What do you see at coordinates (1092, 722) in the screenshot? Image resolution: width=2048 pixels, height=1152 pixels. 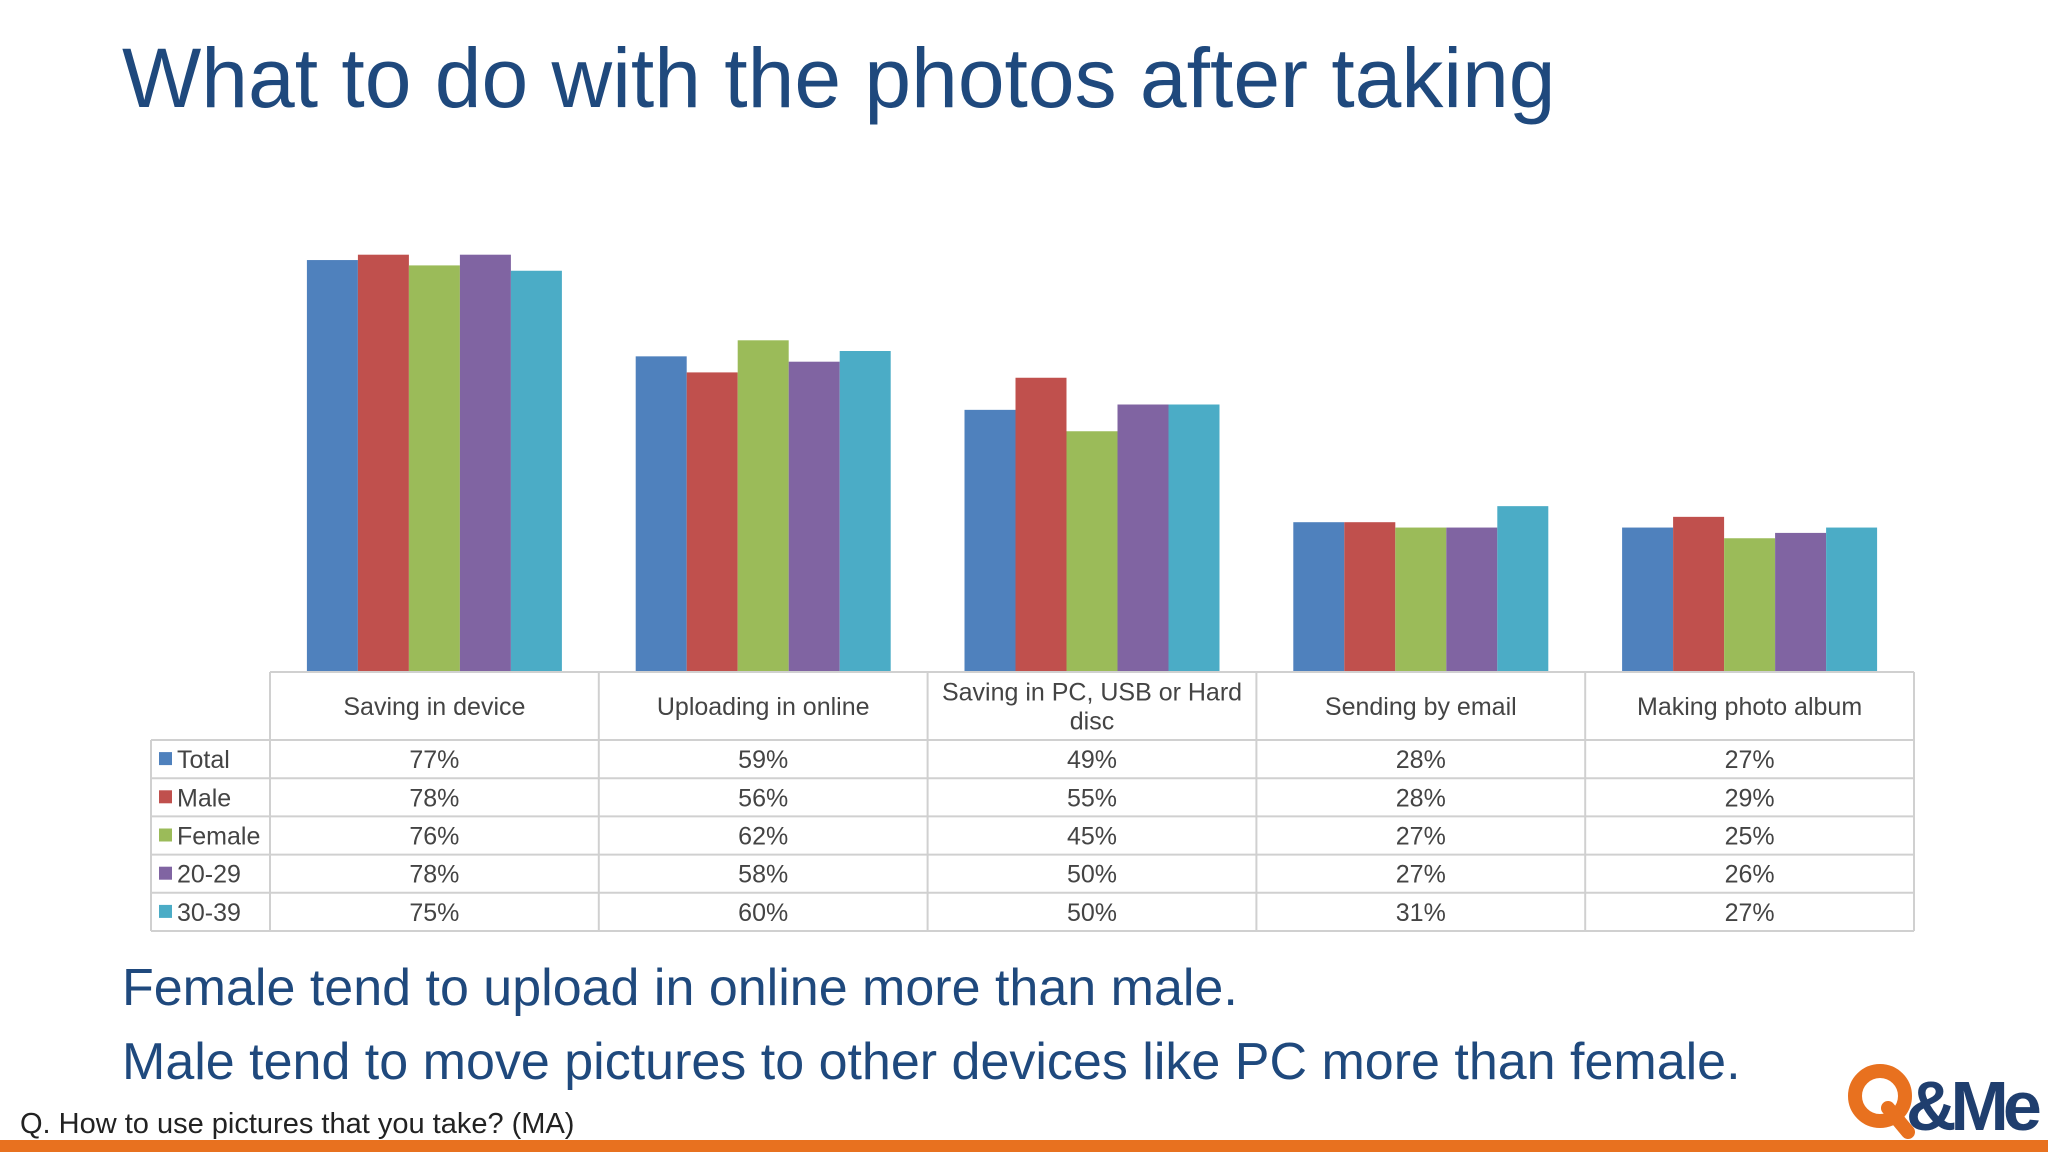 I see `category-label: disc` at bounding box center [1092, 722].